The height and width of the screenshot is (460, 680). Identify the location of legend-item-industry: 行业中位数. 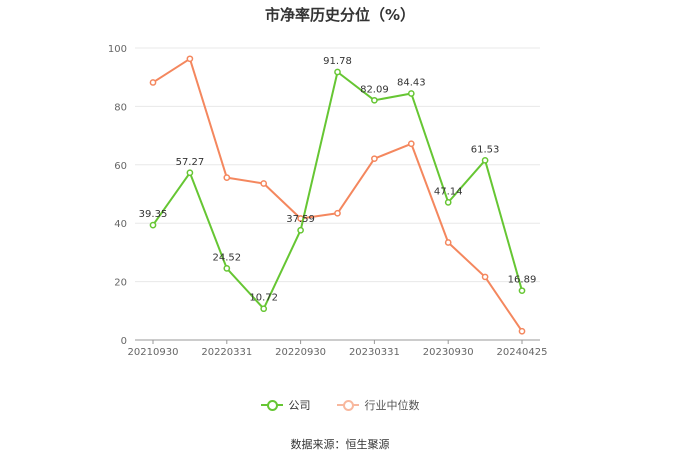
(378, 405).